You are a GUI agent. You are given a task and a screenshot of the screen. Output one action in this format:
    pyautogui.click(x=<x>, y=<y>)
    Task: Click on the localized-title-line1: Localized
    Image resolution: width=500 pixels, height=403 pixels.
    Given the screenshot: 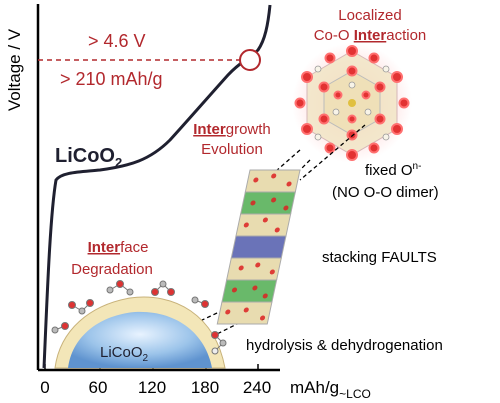 What is the action you would take?
    pyautogui.click(x=369, y=15)
    